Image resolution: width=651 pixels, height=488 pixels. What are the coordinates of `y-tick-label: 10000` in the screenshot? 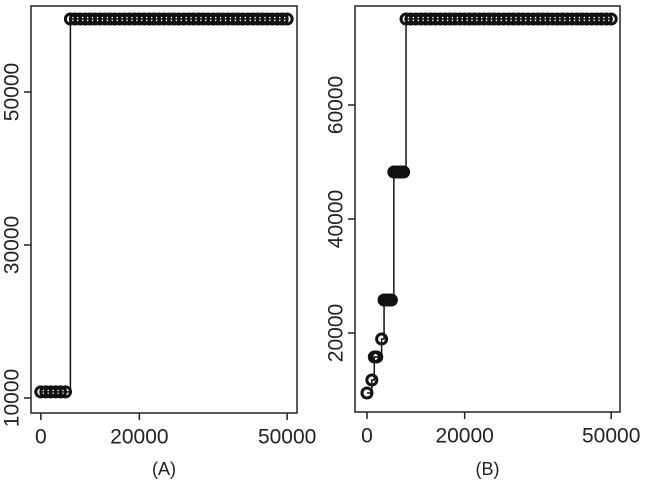 It's located at (12, 398).